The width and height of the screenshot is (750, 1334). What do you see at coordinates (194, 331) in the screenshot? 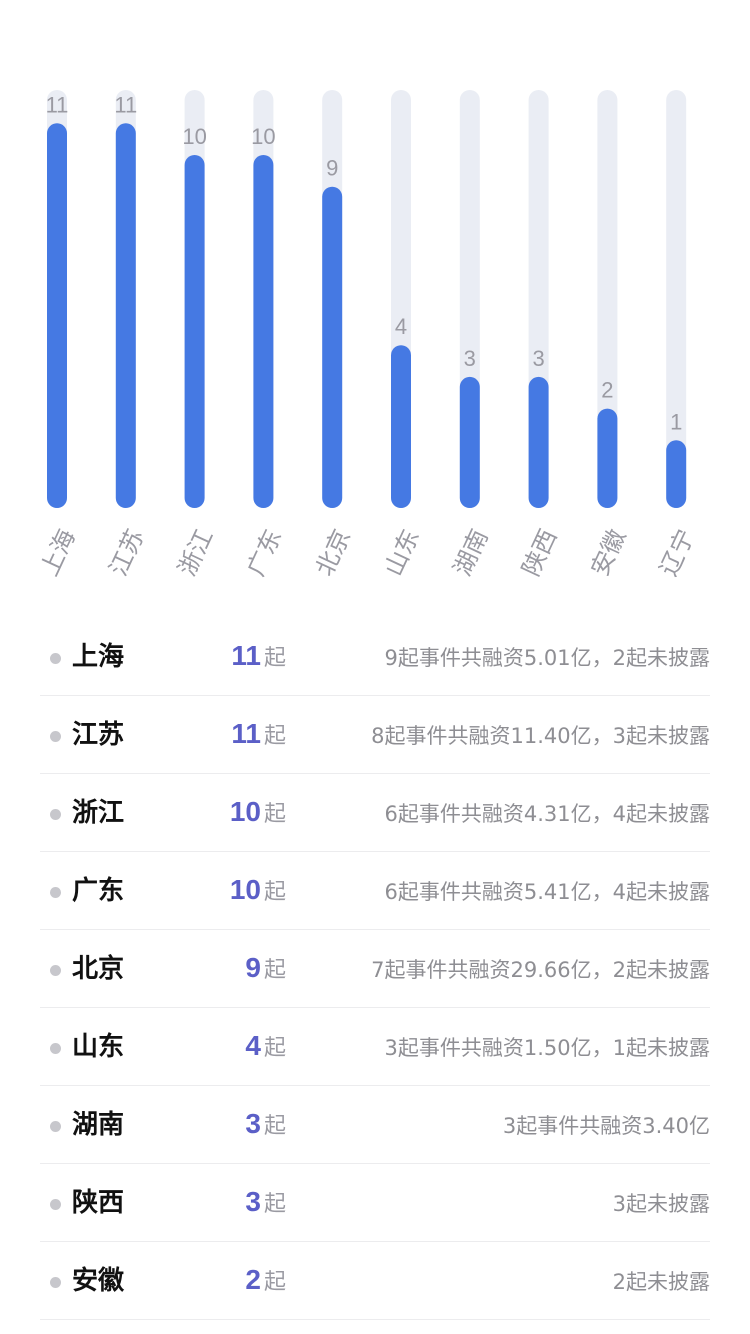
I see `bar-浙江` at bounding box center [194, 331].